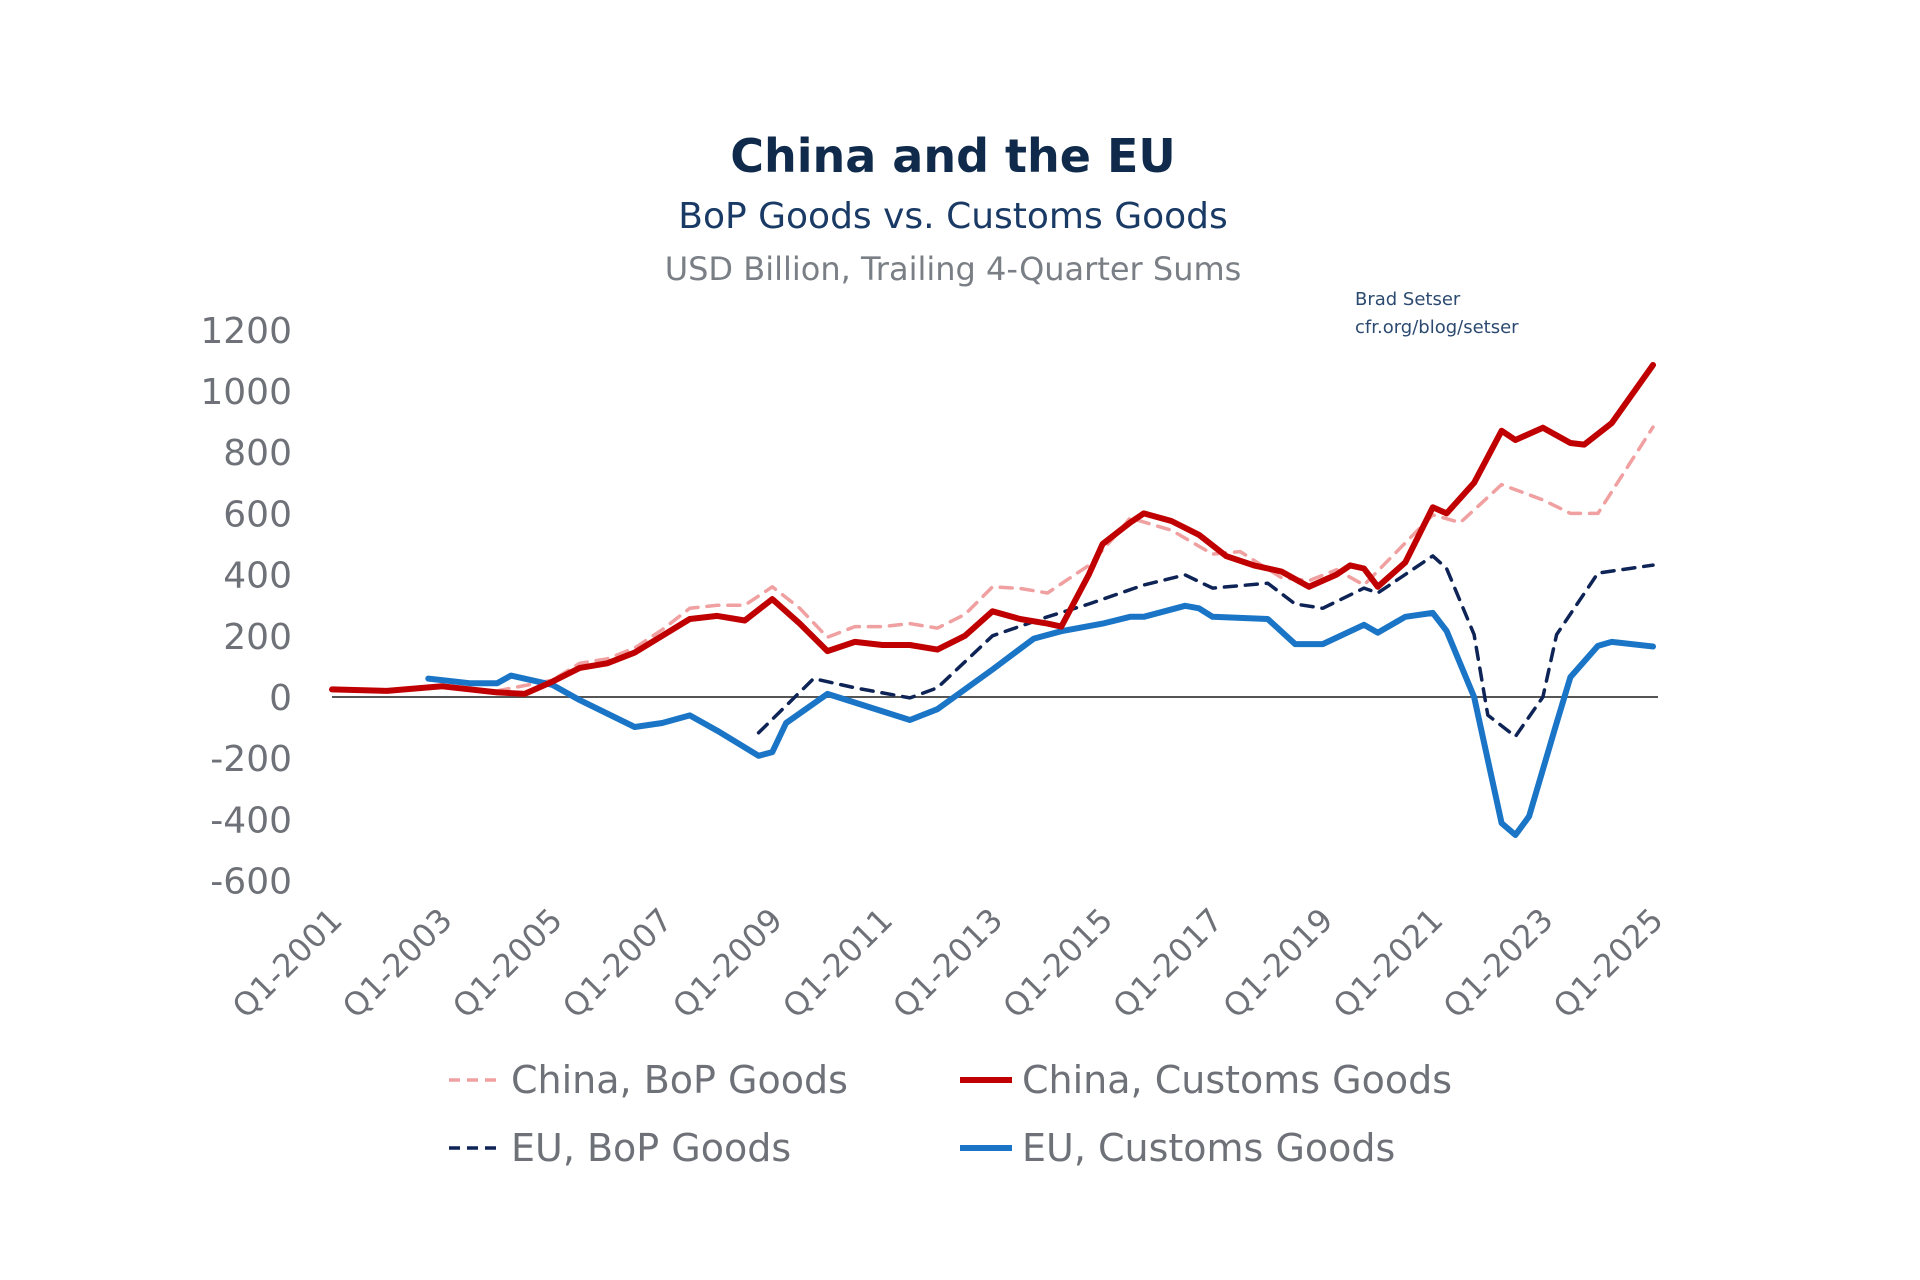 This screenshot has height=1280, width=1920. I want to click on x-tick-label: Q1-2011, so click(837, 963).